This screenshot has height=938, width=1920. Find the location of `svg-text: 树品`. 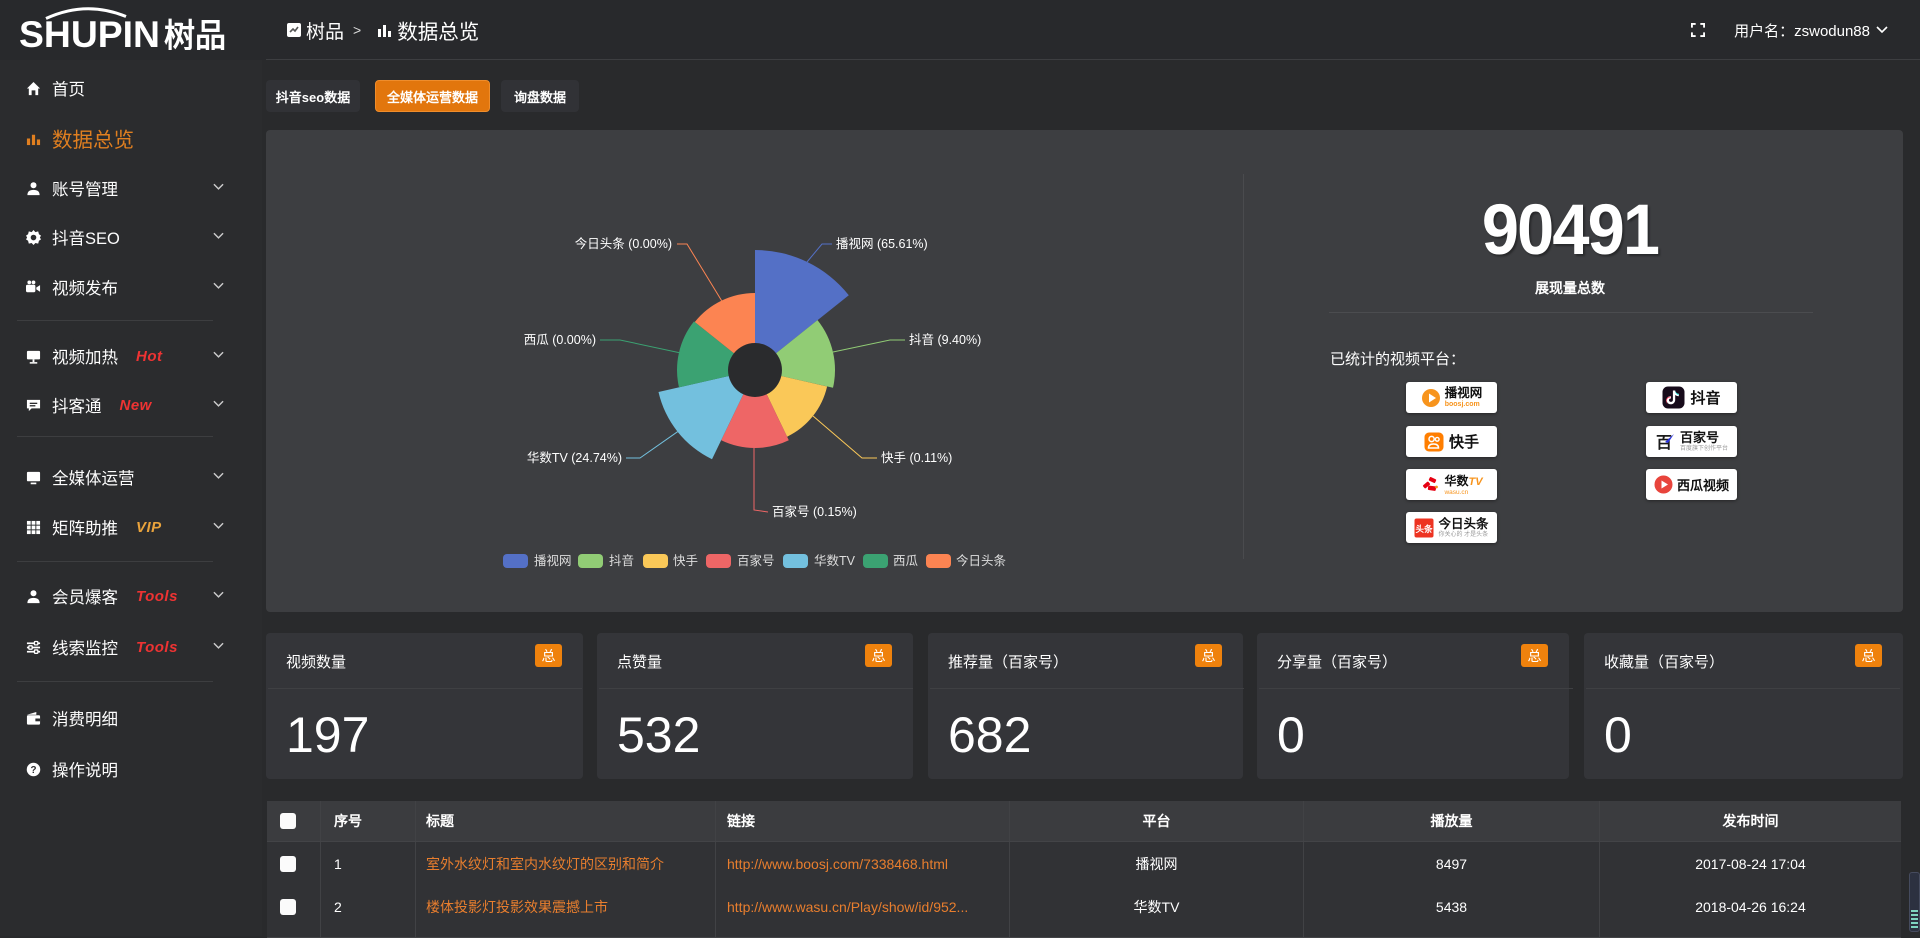

svg-text: 树品 is located at coordinates (195, 33).